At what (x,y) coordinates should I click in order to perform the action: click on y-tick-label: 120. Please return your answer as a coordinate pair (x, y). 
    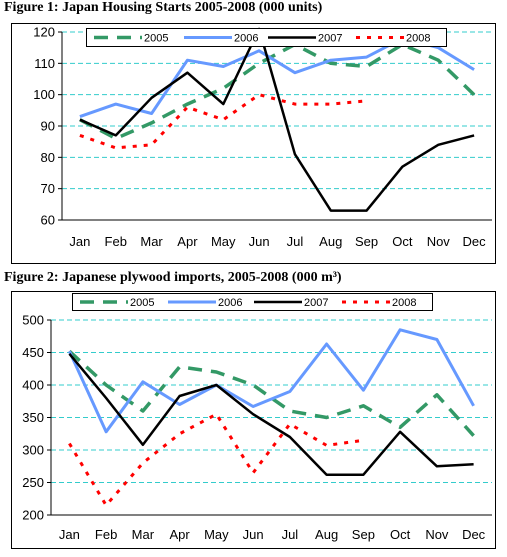
    Looking at the image, I should click on (44, 32).